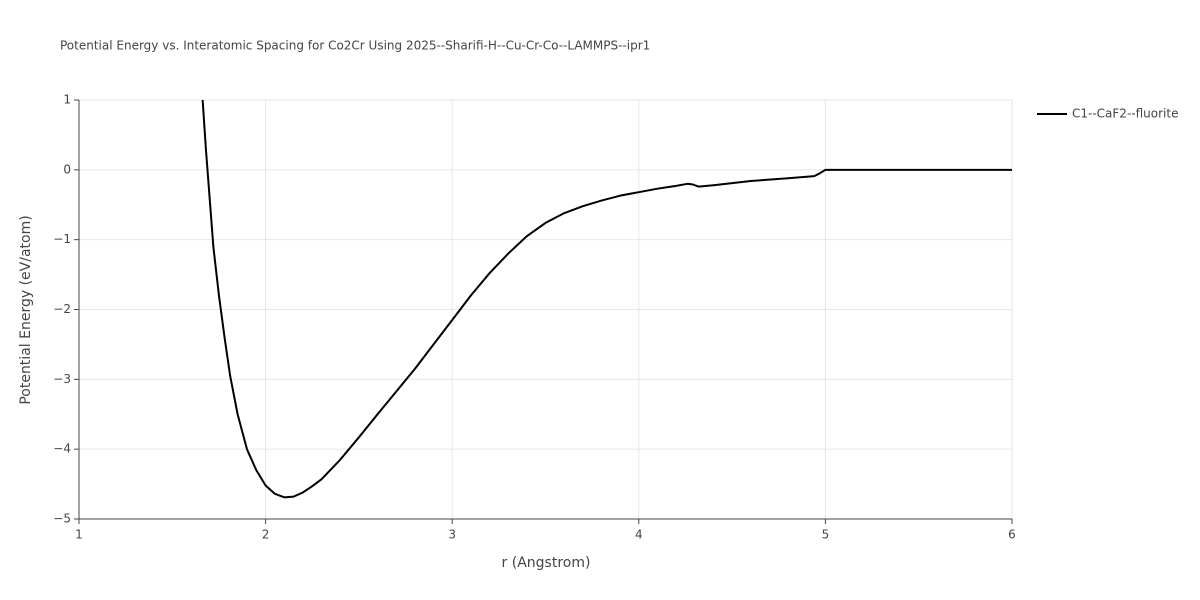 The width and height of the screenshot is (1200, 600). I want to click on y-axis-title: Potential Energy (eV/atom), so click(26, 309).